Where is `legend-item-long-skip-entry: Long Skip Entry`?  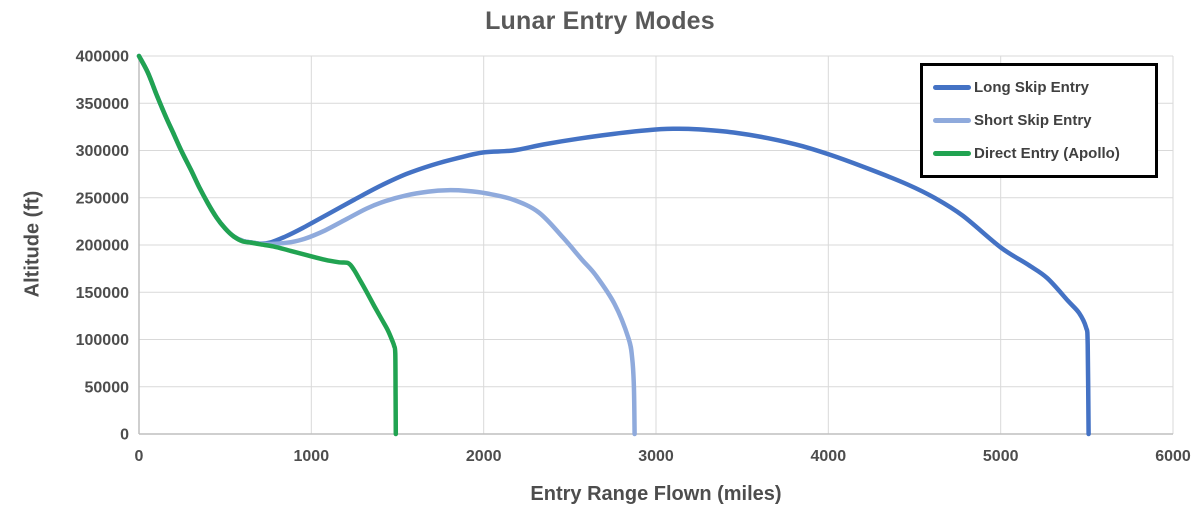 legend-item-long-skip-entry: Long Skip Entry is located at coordinates (1041, 87).